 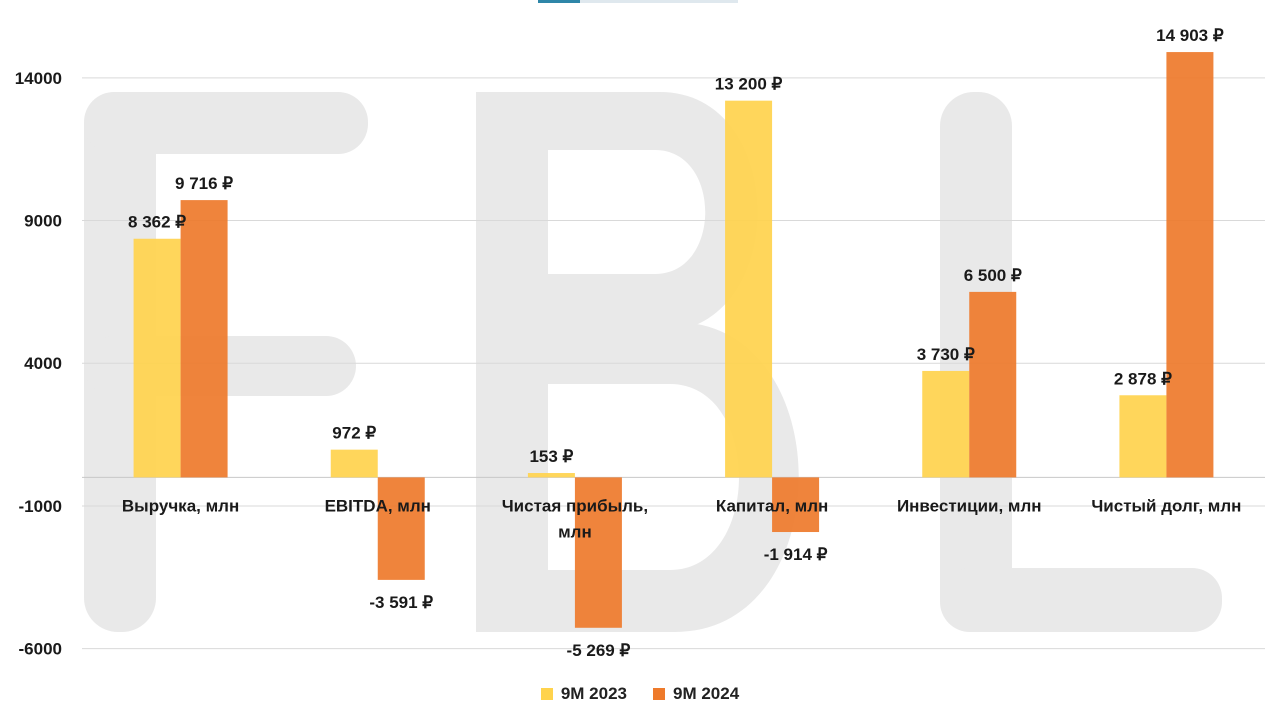 I want to click on data-label-2024-3: -1 914 ₽, so click(x=796, y=554).